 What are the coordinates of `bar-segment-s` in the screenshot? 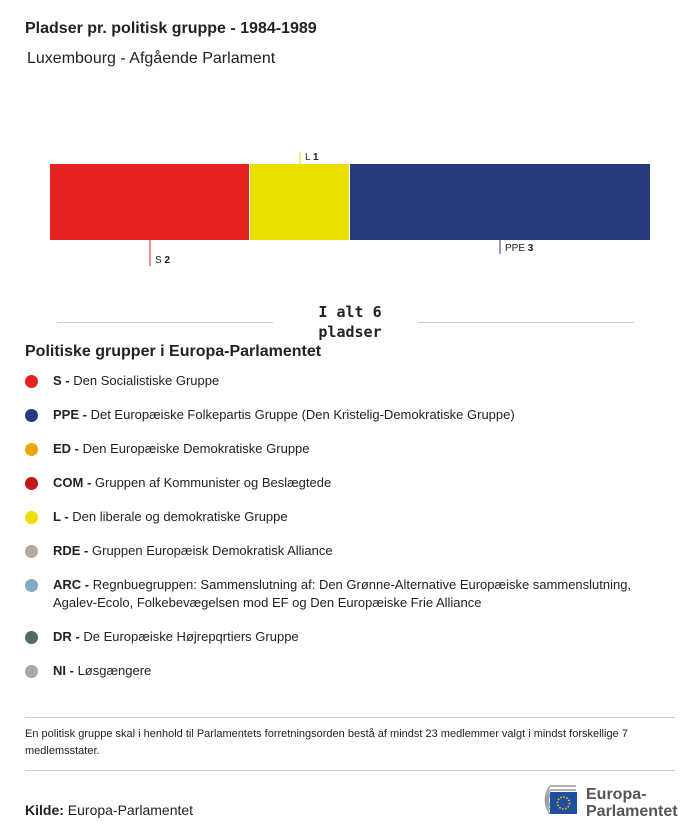 It's located at (149, 202).